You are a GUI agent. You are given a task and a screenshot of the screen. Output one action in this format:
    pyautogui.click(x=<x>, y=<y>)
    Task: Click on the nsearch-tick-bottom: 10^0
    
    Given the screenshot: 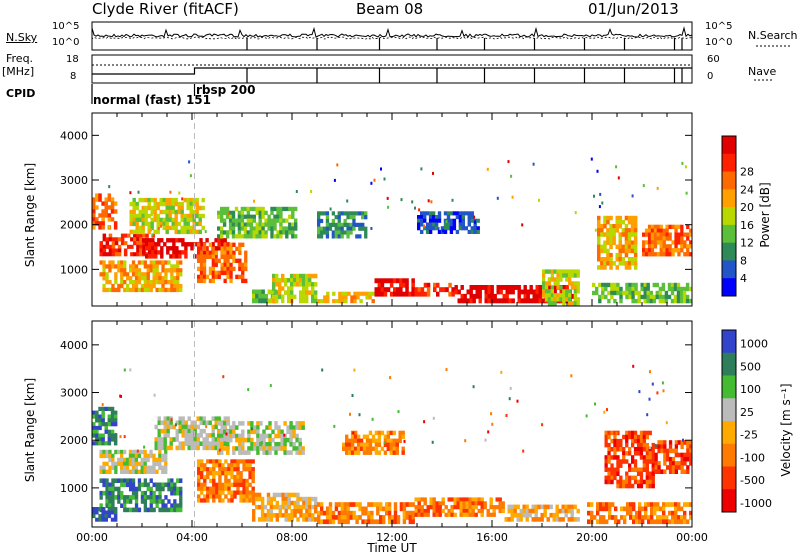 What is the action you would take?
    pyautogui.click(x=719, y=42)
    